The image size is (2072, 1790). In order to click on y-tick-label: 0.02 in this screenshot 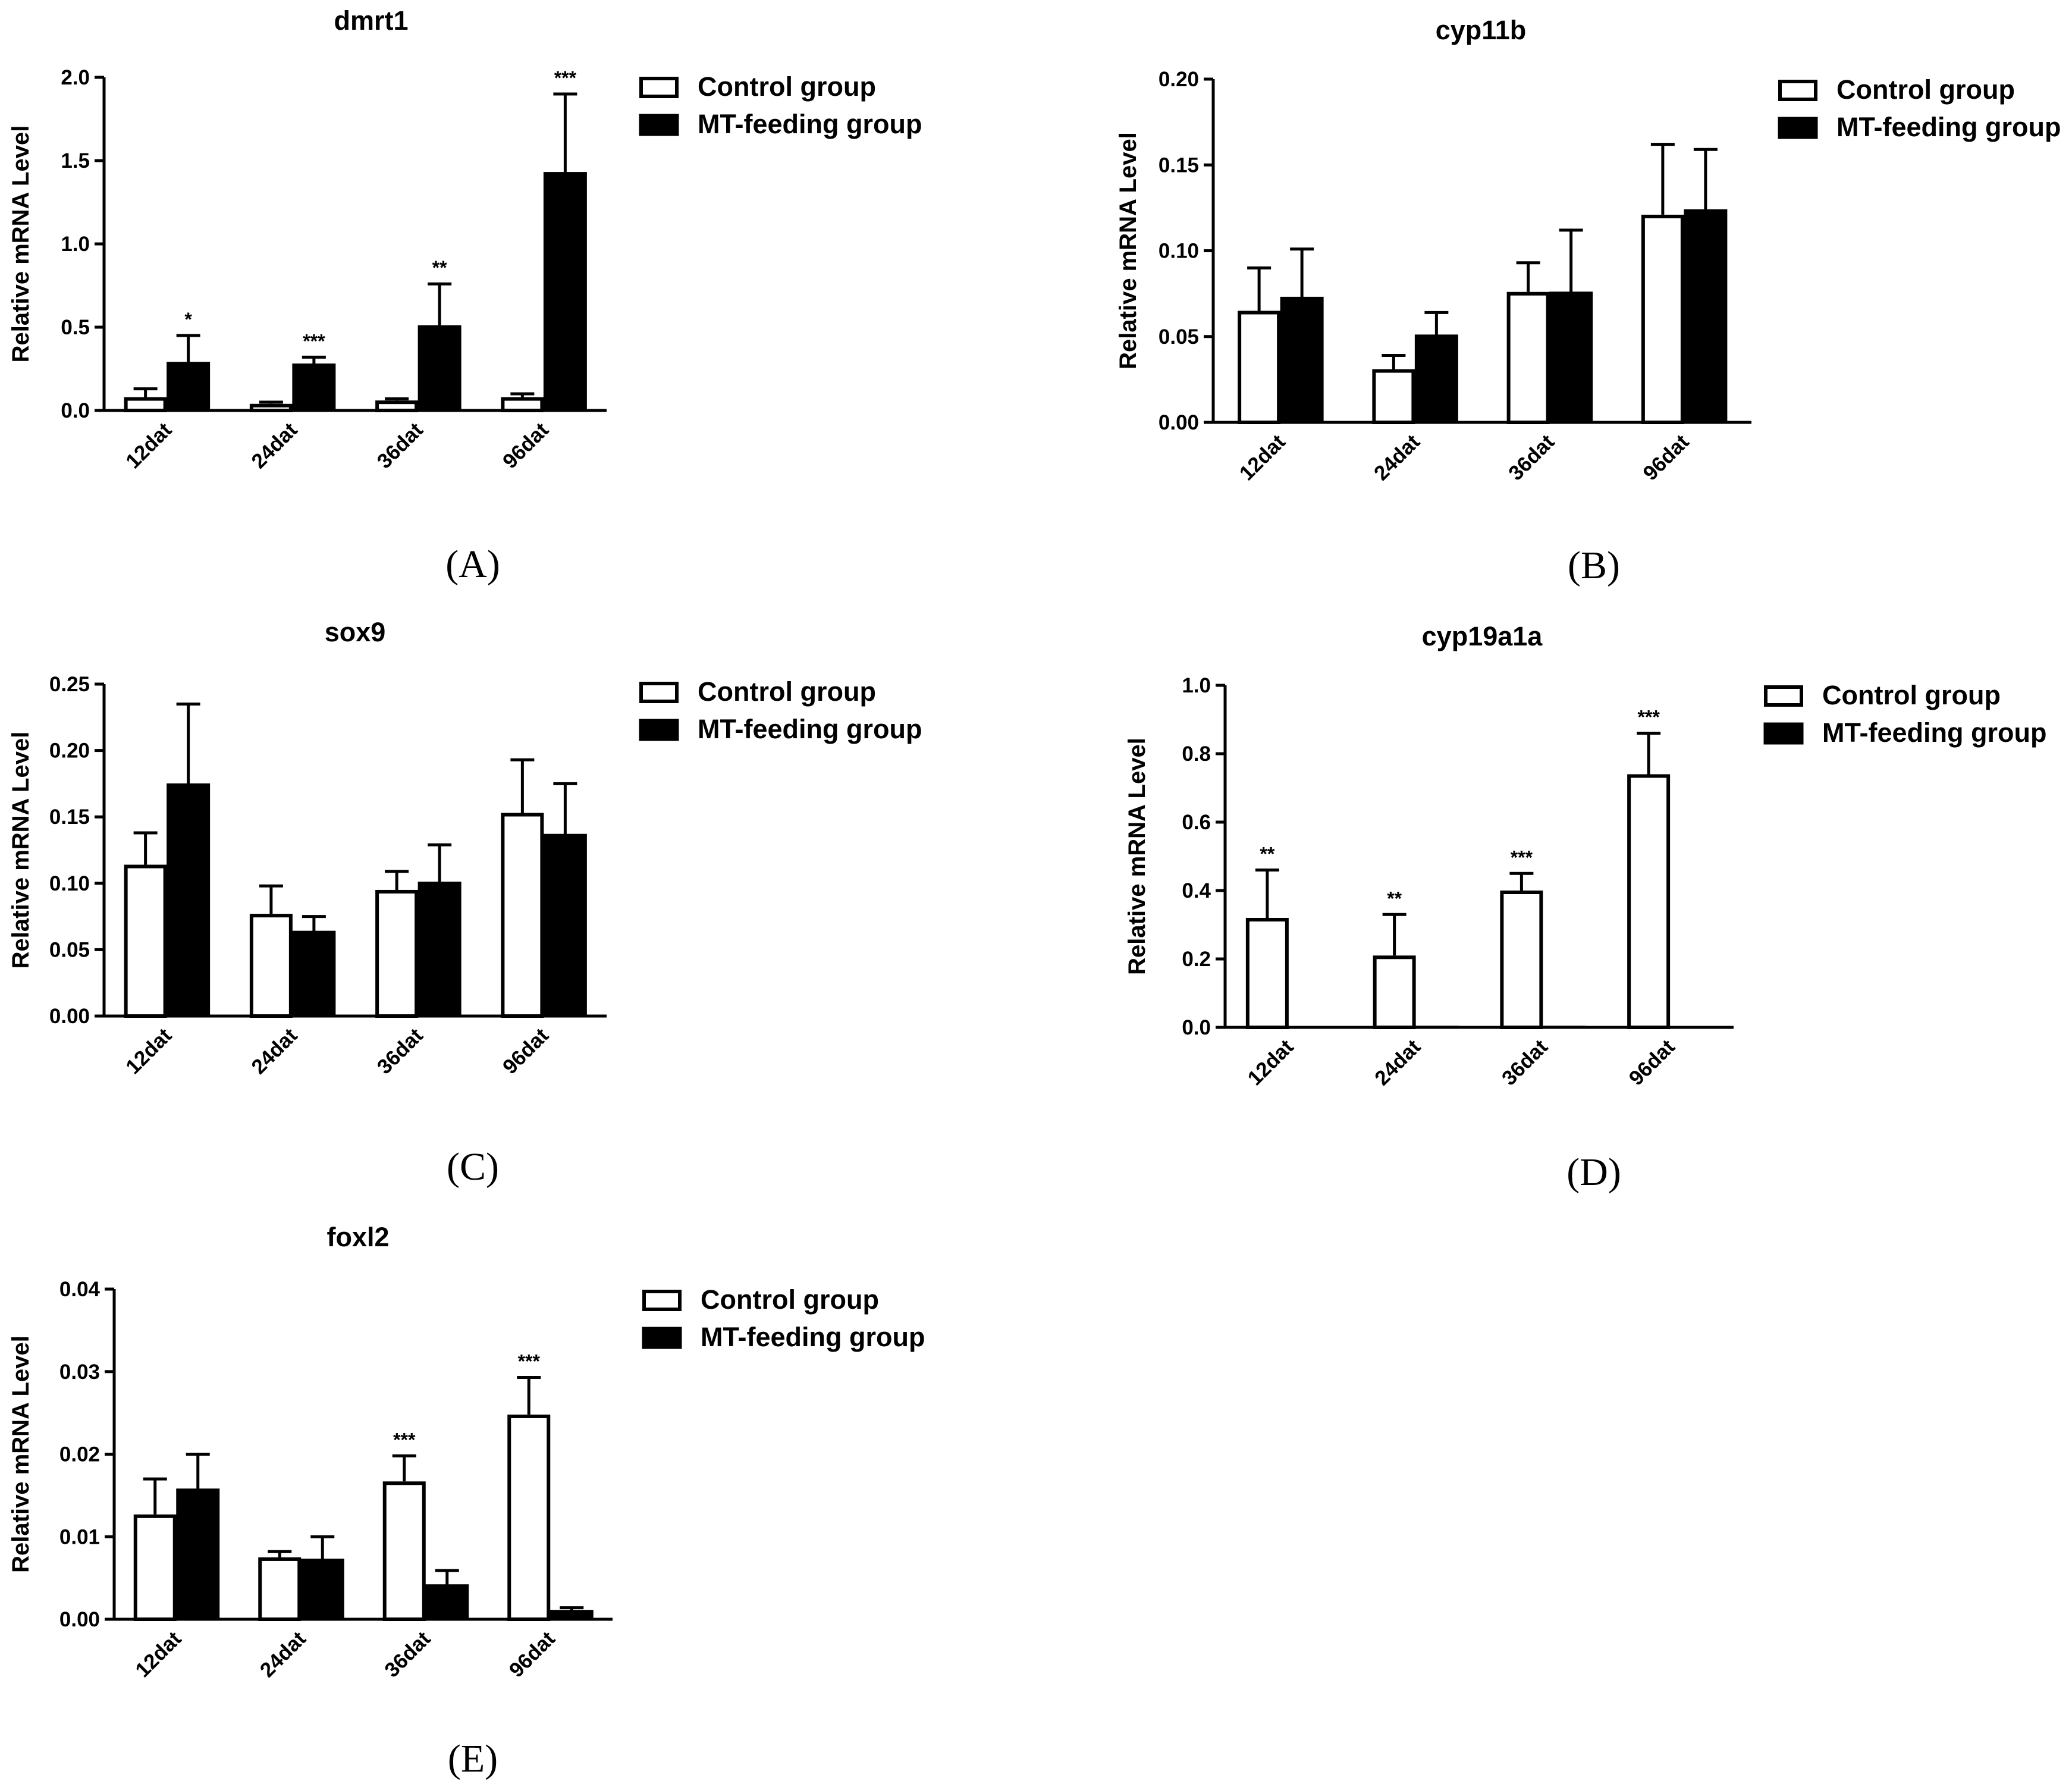, I will do `click(80, 1454)`.